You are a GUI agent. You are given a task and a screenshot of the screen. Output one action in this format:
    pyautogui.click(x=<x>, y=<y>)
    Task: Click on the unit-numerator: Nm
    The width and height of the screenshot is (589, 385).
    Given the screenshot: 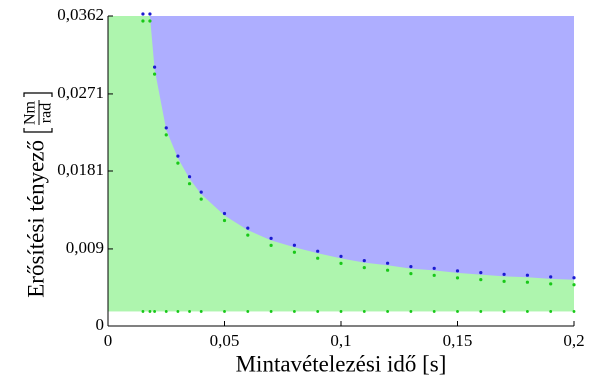 What is the action you would take?
    pyautogui.click(x=30, y=112)
    